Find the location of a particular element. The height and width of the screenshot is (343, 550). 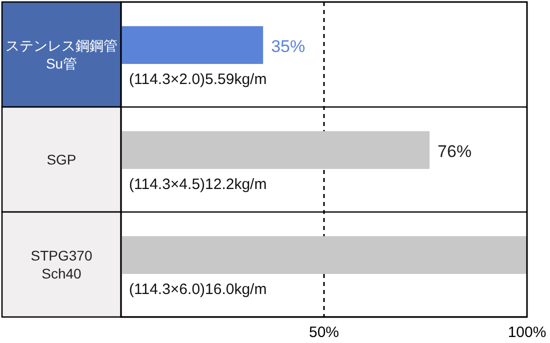

annotation: (114.3×6.0)16.0kg/m is located at coordinates (198, 289).